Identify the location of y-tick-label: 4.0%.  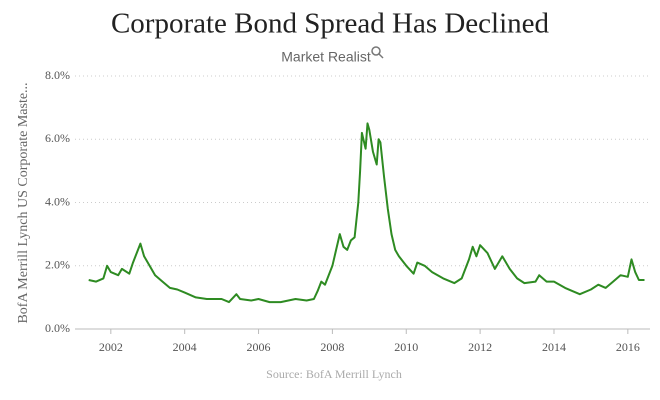
(57, 201).